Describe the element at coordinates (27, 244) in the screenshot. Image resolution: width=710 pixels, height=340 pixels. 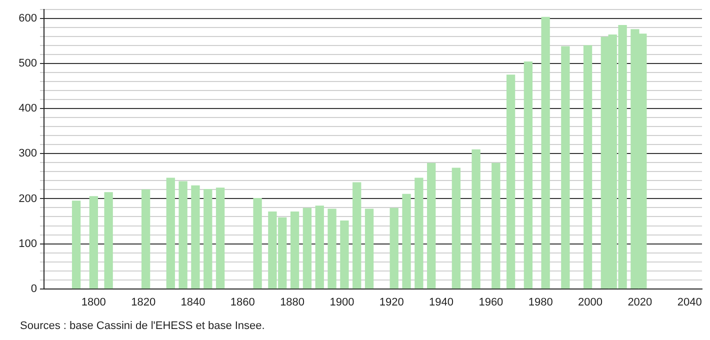
I see `y-tick-label: 100` at that location.